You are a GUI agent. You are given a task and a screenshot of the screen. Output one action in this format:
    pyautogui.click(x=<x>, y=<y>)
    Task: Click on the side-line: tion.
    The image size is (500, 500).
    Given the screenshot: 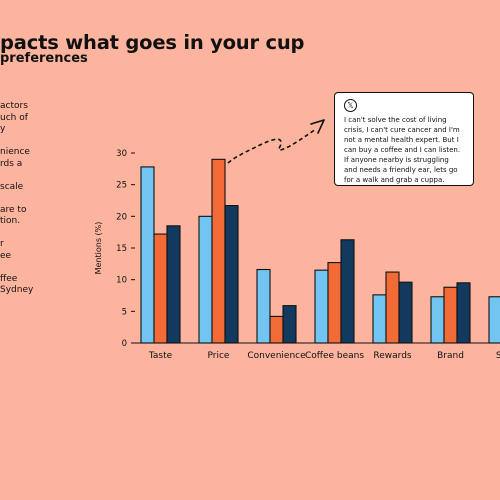 What is the action you would take?
    pyautogui.click(x=10, y=221)
    